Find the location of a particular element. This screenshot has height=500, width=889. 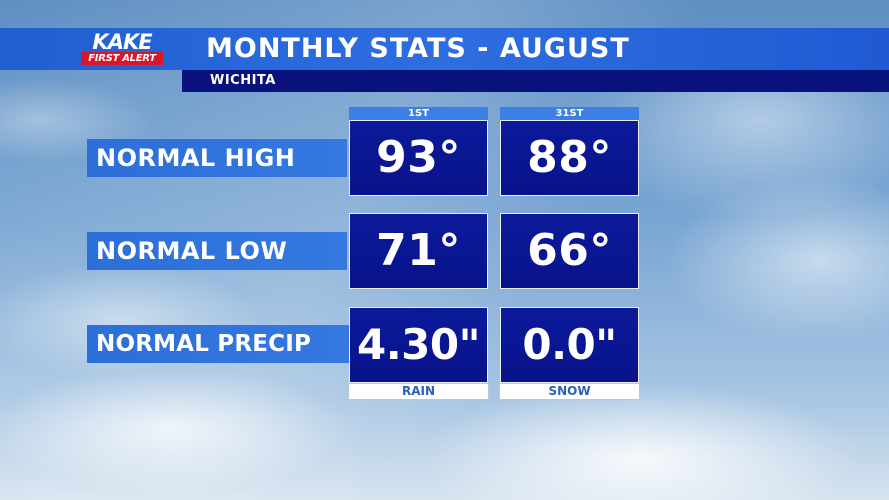

value-normal-low-last: 66° is located at coordinates (569, 251).